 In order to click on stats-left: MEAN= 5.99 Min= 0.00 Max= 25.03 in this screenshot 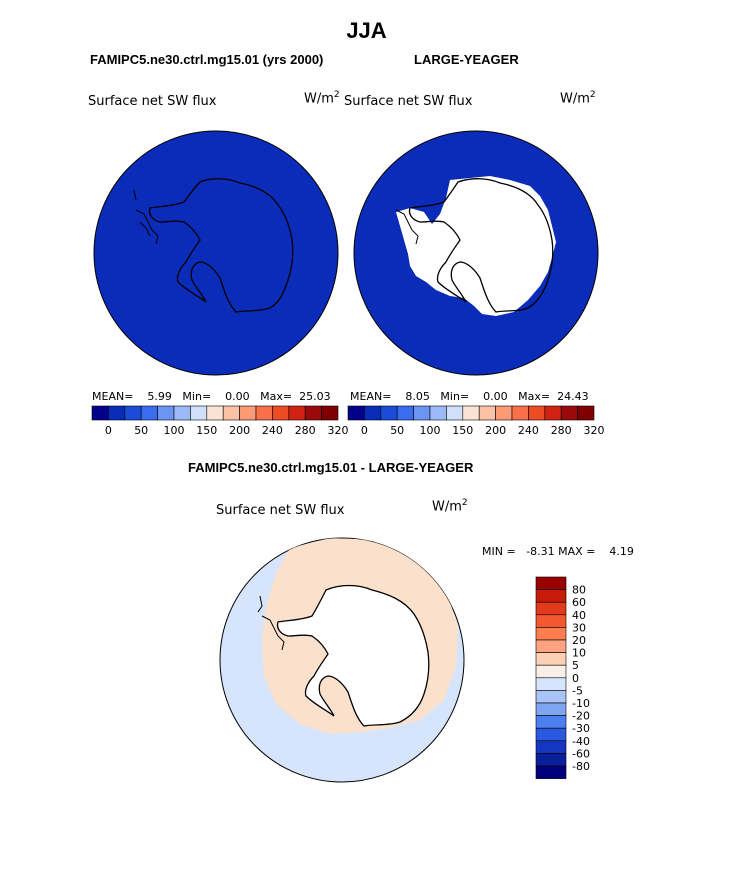, I will do `click(211, 396)`.